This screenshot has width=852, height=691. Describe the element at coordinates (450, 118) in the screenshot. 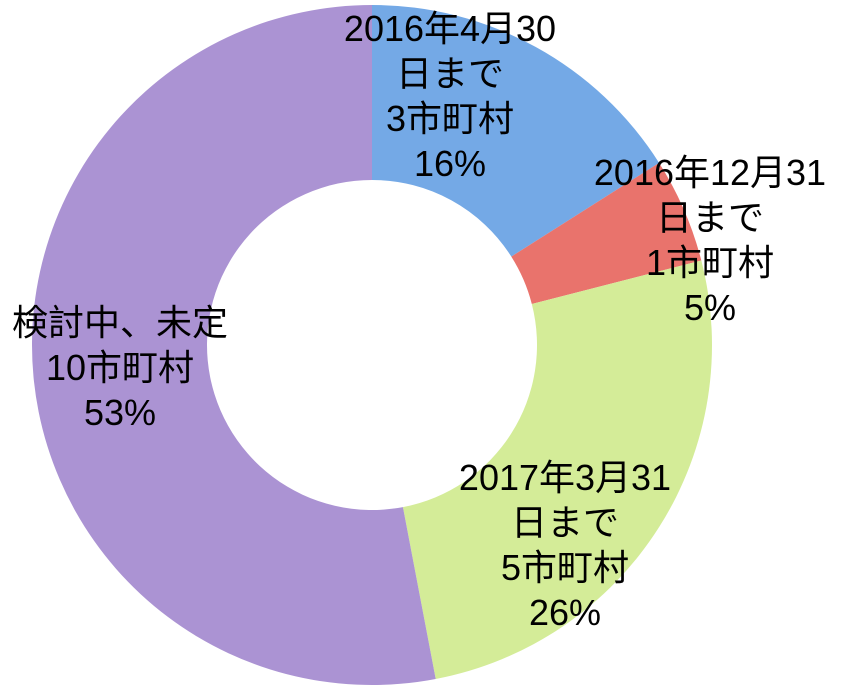

I see `count-label: 3市町村` at that location.